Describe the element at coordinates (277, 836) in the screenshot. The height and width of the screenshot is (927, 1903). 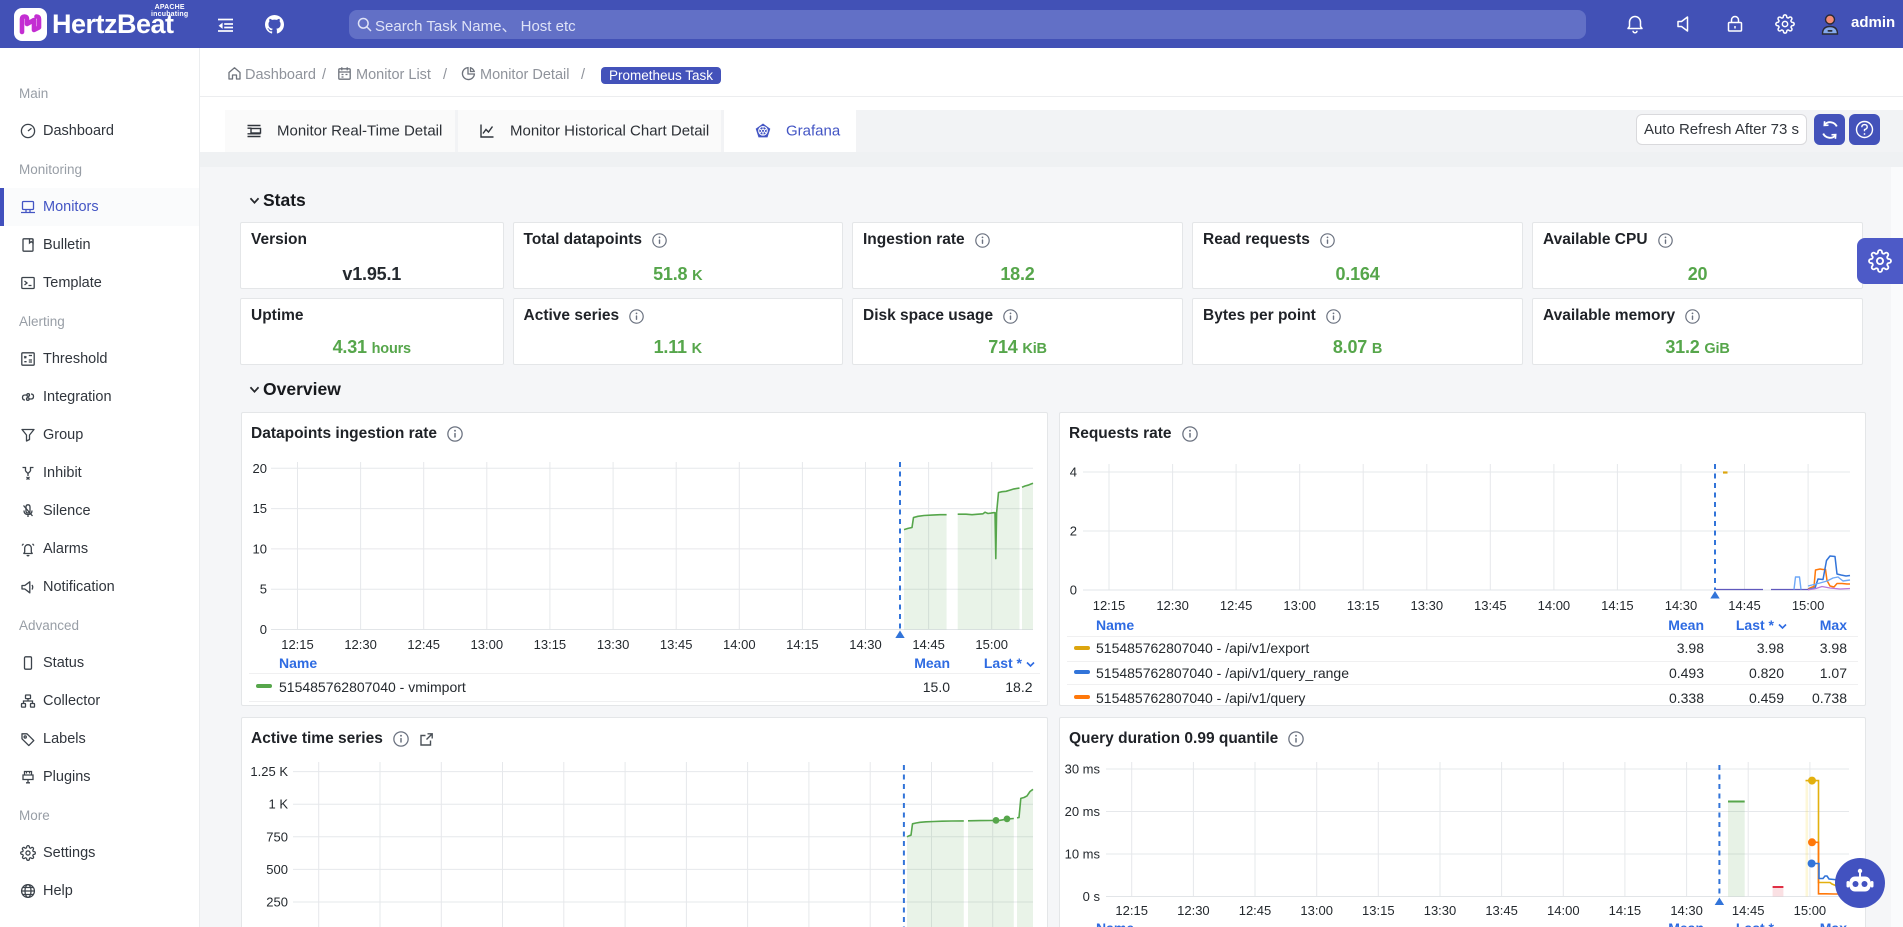
I see `svg-text: 750` at that location.